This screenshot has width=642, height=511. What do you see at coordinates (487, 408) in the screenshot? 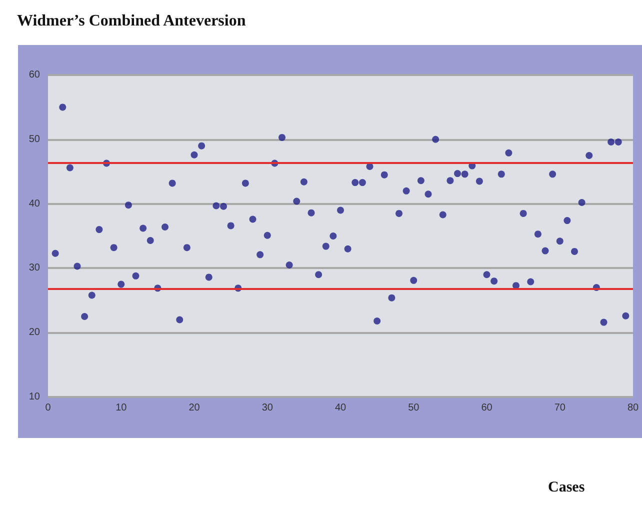
I see `x-tick-label: 60` at bounding box center [487, 408].